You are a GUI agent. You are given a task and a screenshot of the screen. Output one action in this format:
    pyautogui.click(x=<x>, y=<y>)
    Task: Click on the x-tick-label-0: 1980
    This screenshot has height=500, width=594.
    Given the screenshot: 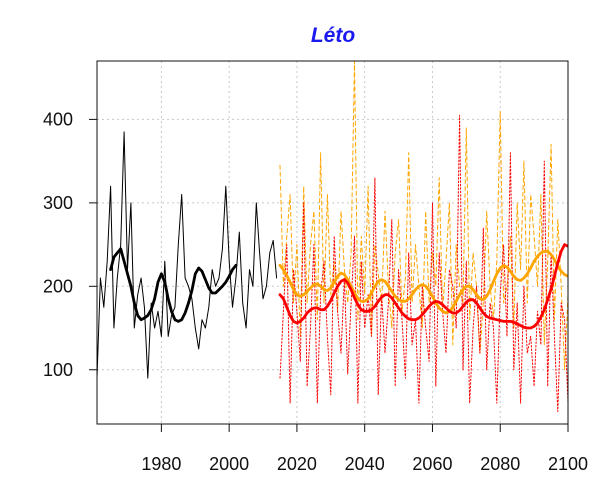 What is the action you would take?
    pyautogui.click(x=161, y=464)
    